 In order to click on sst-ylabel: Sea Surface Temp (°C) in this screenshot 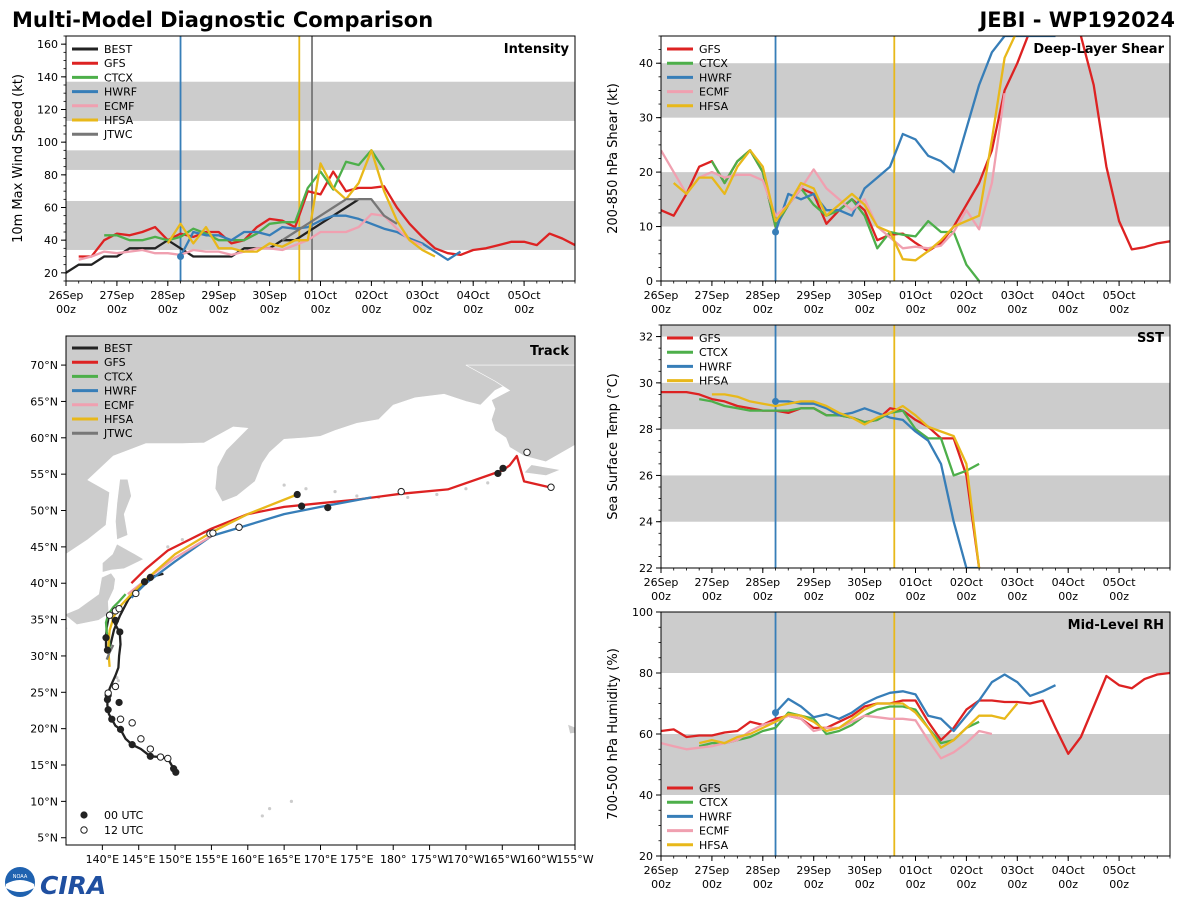, I will do `click(613, 446)`.